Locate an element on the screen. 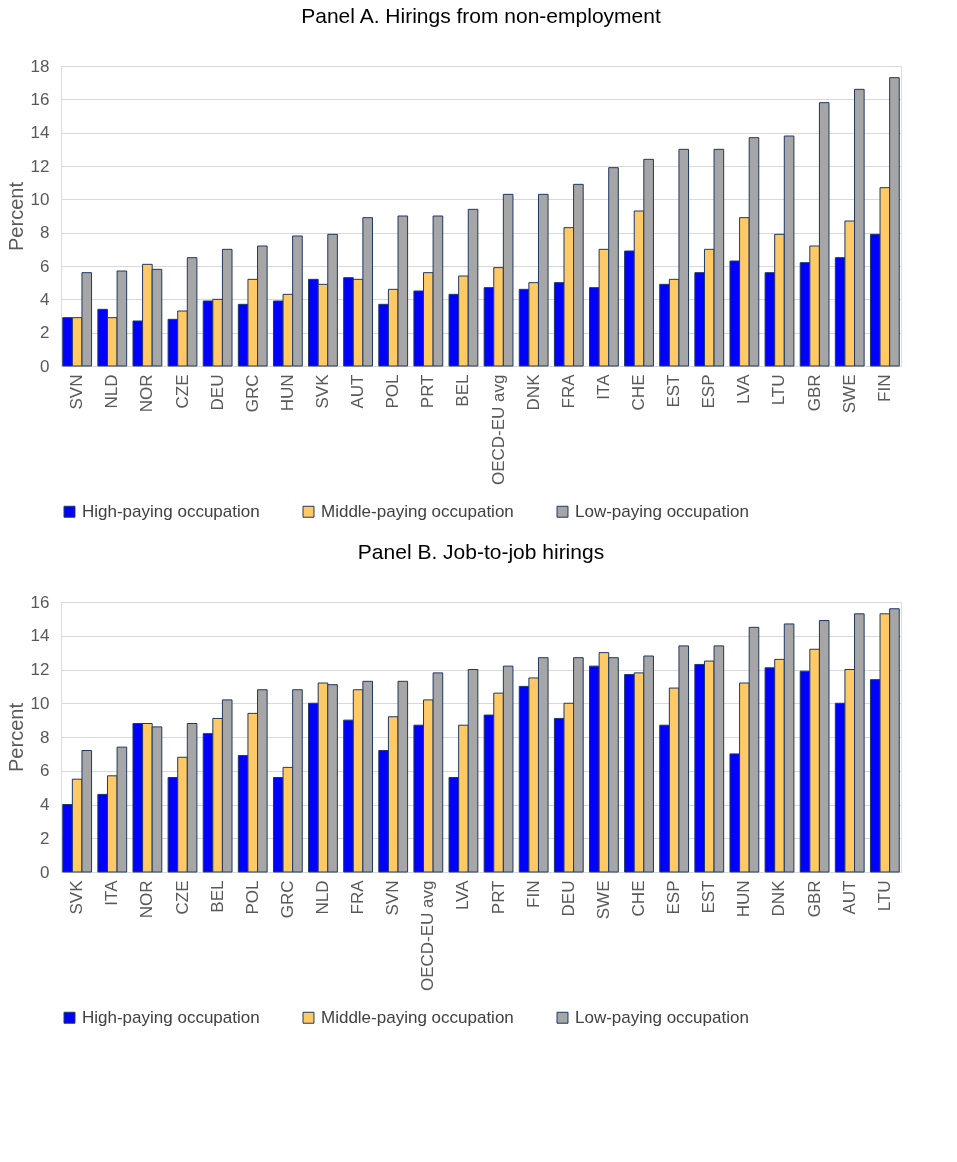 The height and width of the screenshot is (1162, 957). chart-title: Panel A. Hirings from non-employment is located at coordinates (481, 15).